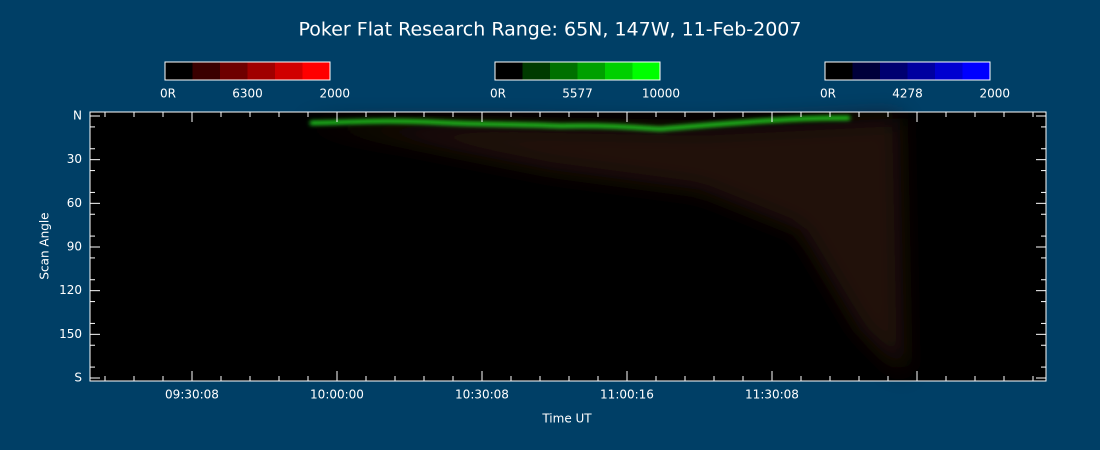 This screenshot has width=1100, height=450. I want to click on y-tick-label: 90, so click(74, 247).